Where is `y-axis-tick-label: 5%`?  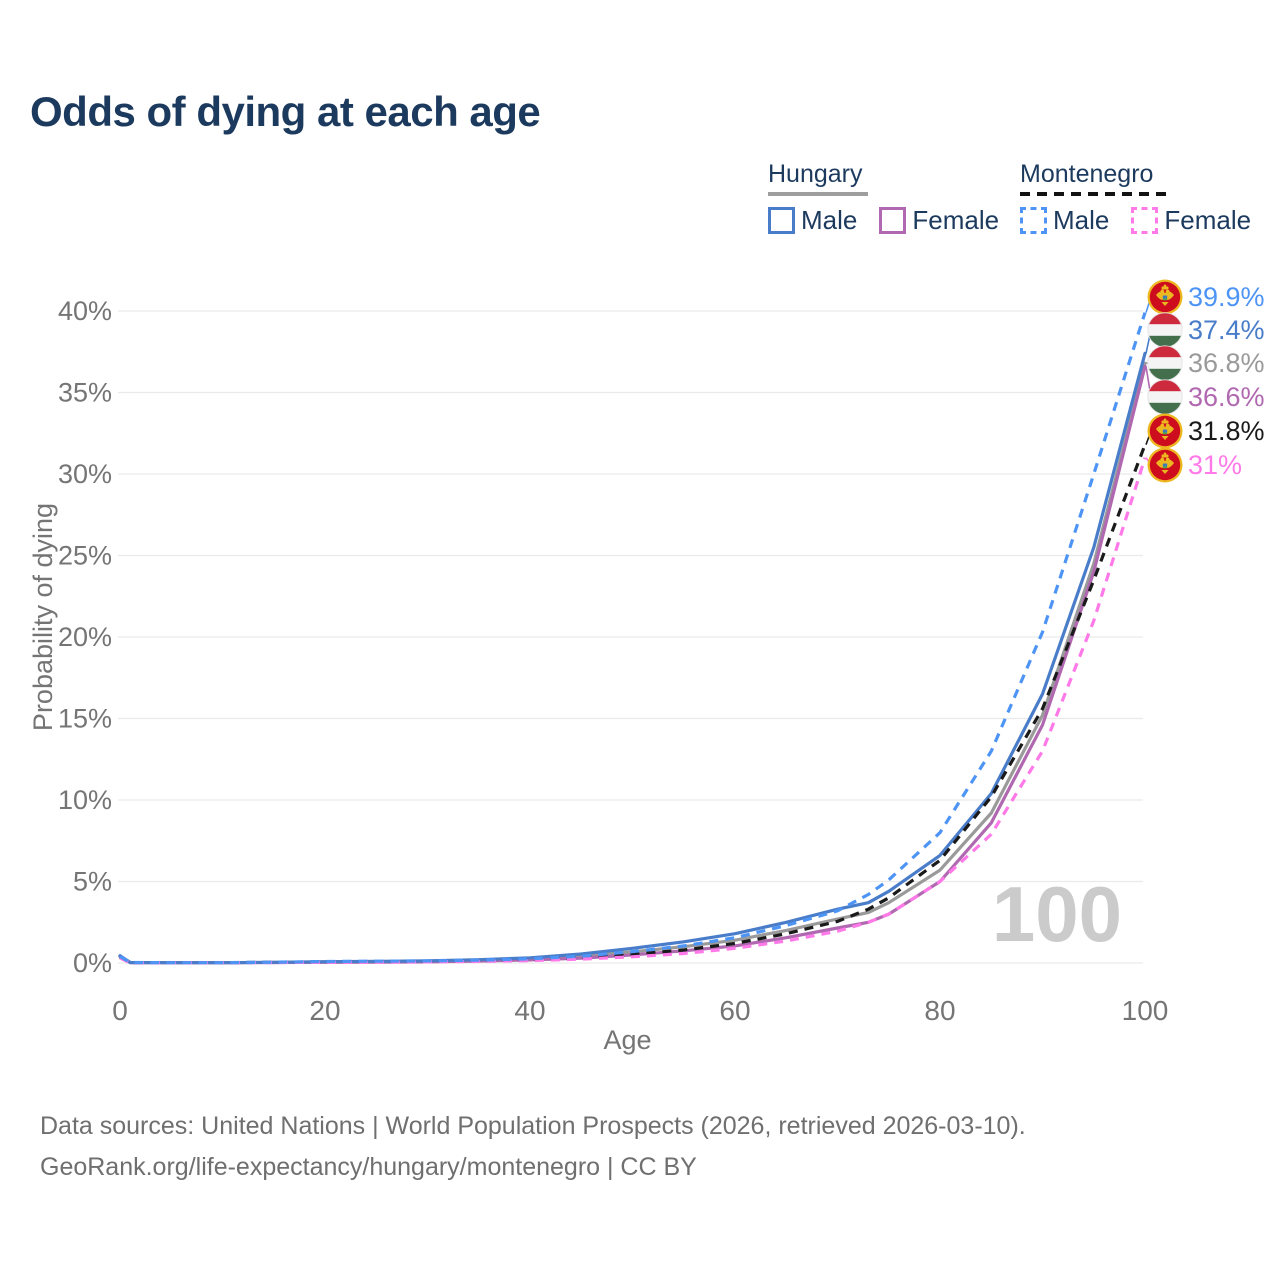 y-axis-tick-label: 5% is located at coordinates (92, 882).